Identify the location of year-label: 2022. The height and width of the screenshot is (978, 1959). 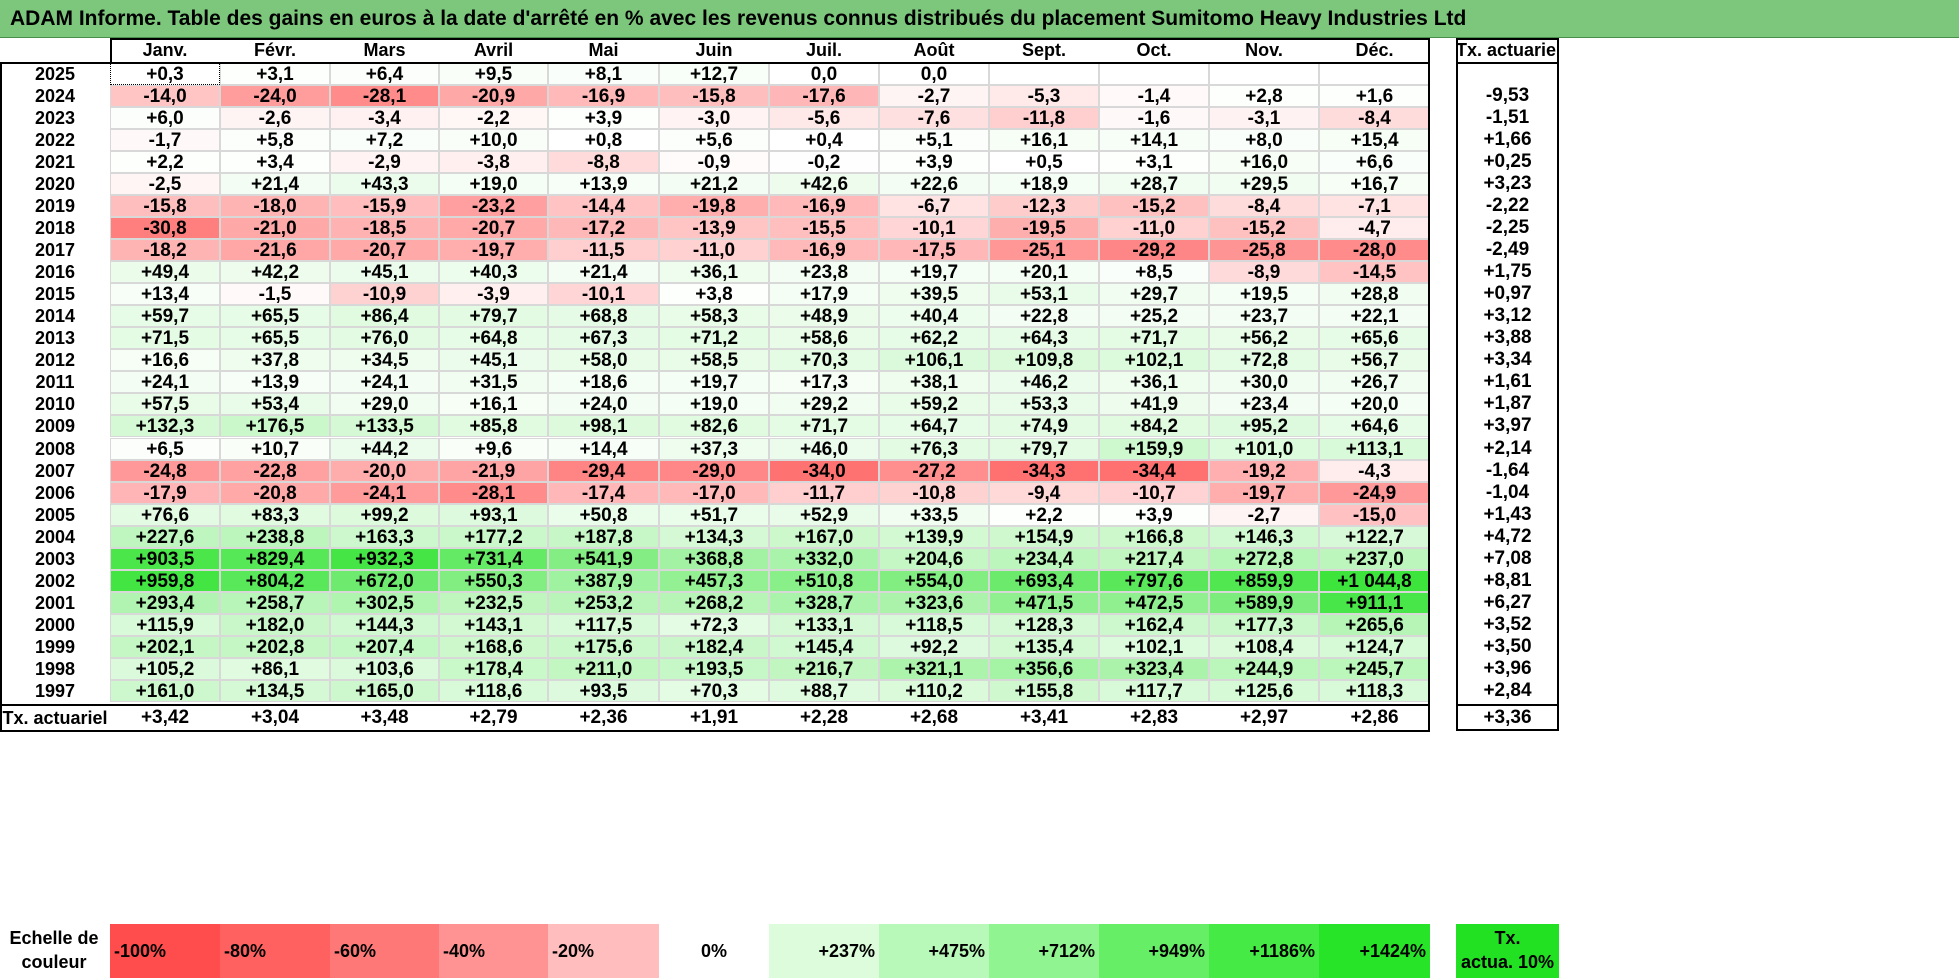
(55, 140).